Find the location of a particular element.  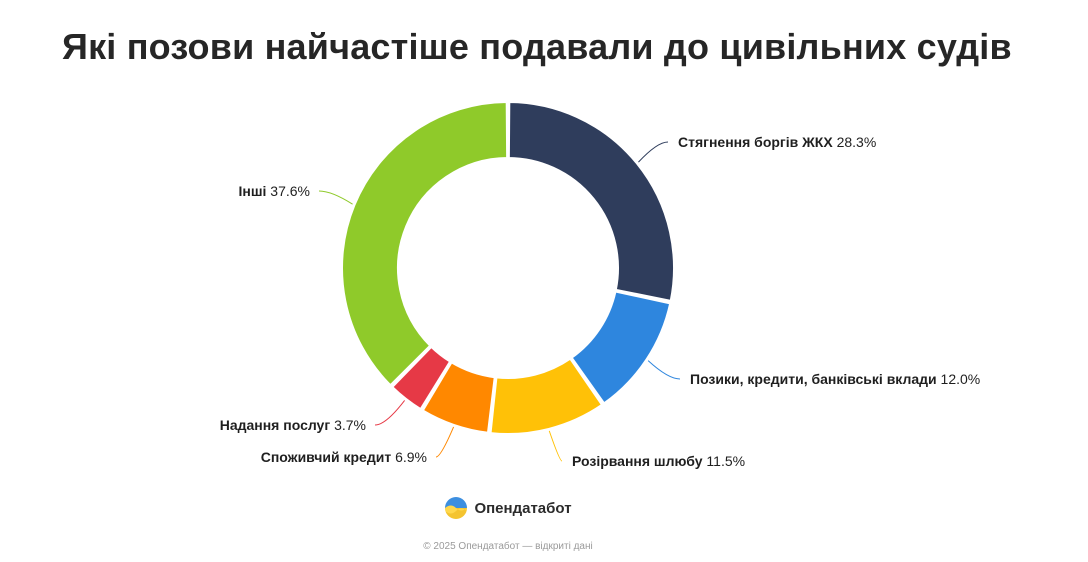

slice-label-0: Стягнення боргів ЖКХ 28.3% is located at coordinates (777, 142).